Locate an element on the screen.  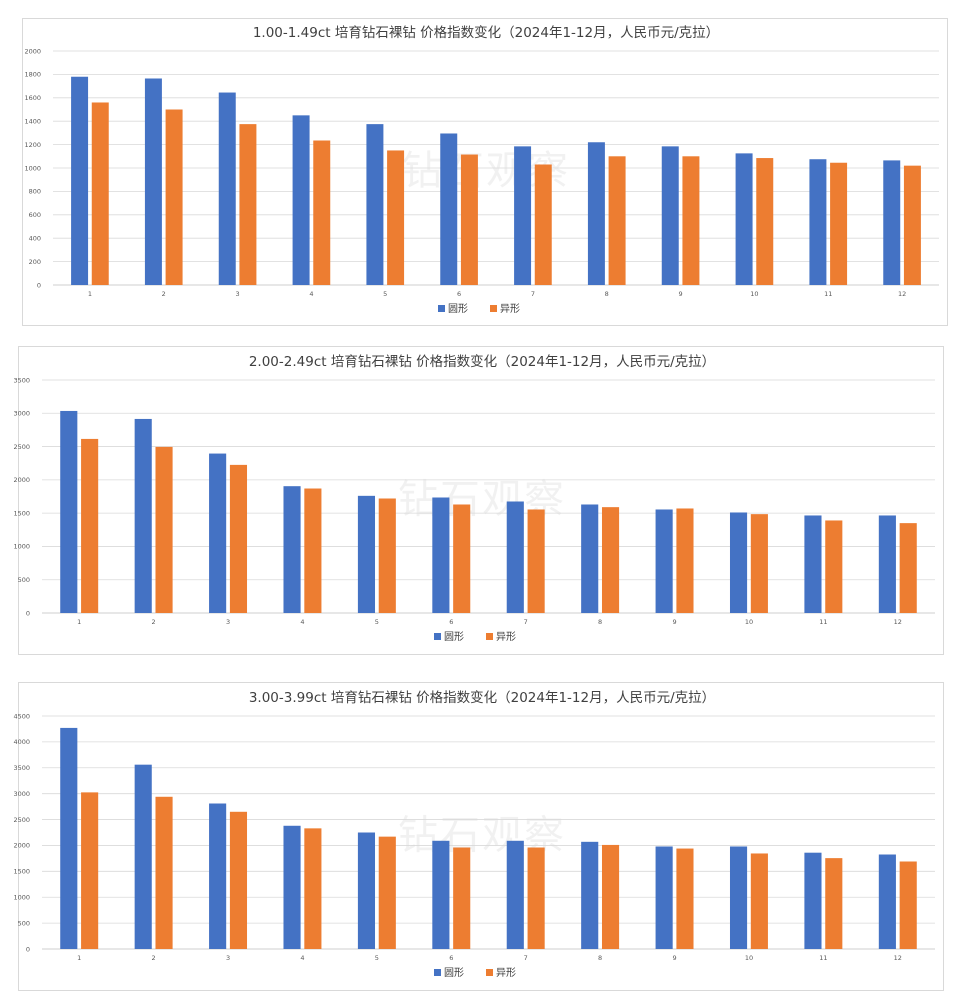
y-tick-label: 1600 is located at coordinates (32, 98).